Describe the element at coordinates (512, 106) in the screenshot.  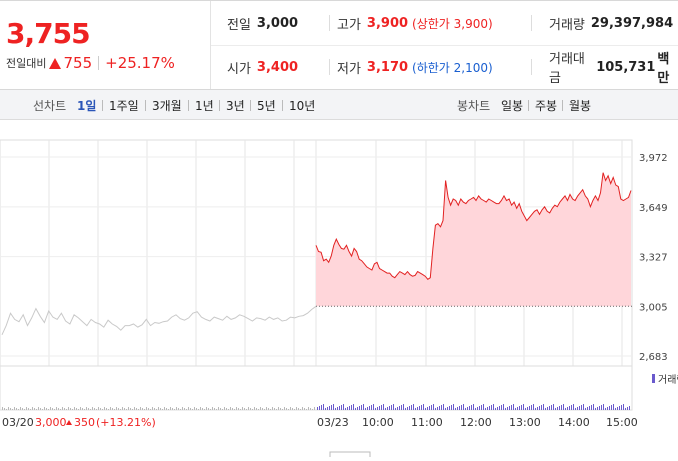
I see `tab-daily-candle: 일봉` at that location.